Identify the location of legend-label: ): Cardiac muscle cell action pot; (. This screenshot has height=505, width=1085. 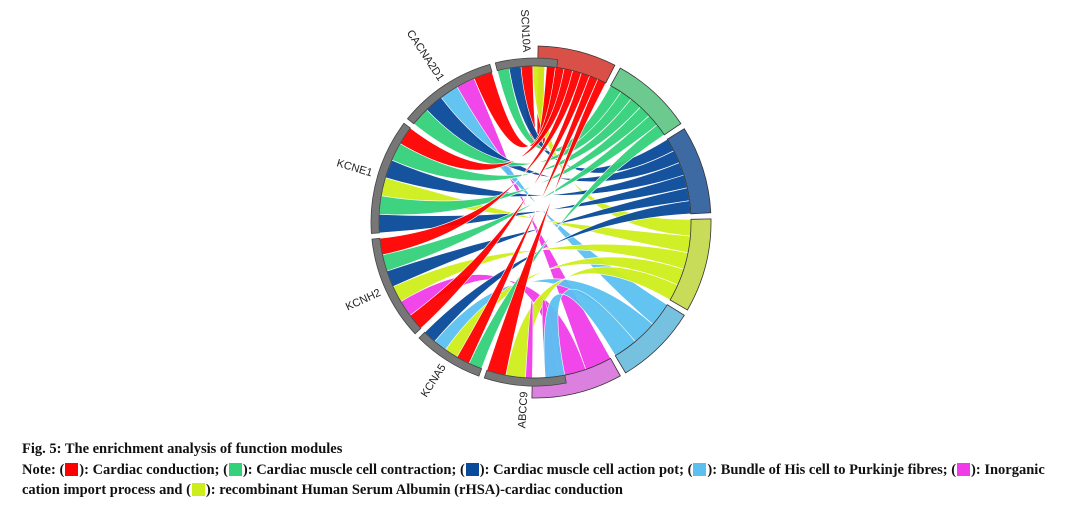
(586, 470).